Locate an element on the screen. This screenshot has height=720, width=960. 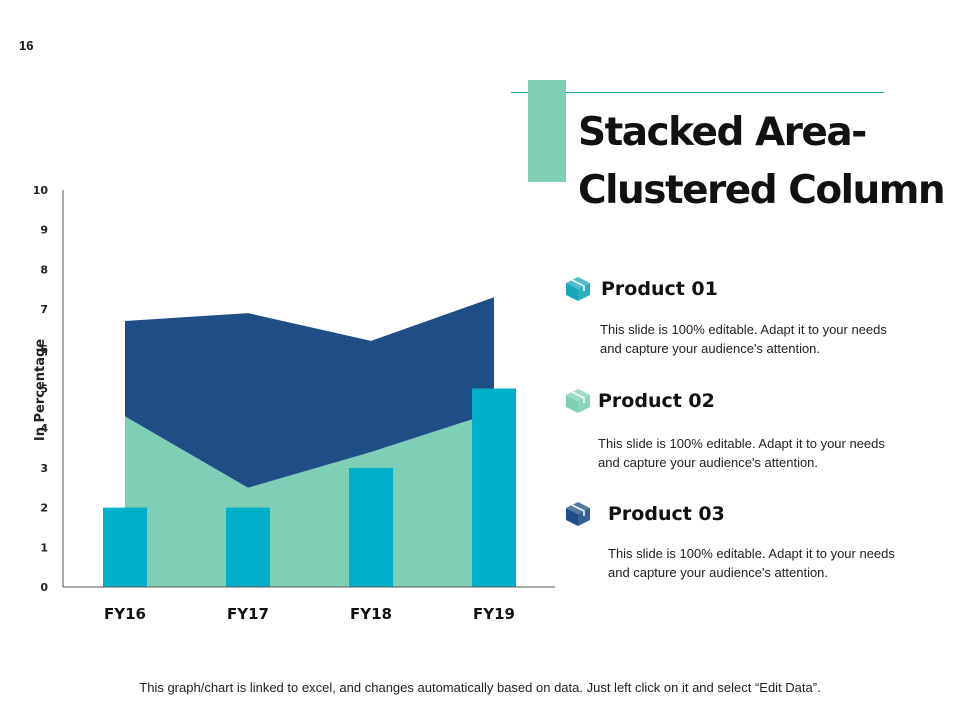
title-line-1: Stacked Area- is located at coordinates (722, 132).